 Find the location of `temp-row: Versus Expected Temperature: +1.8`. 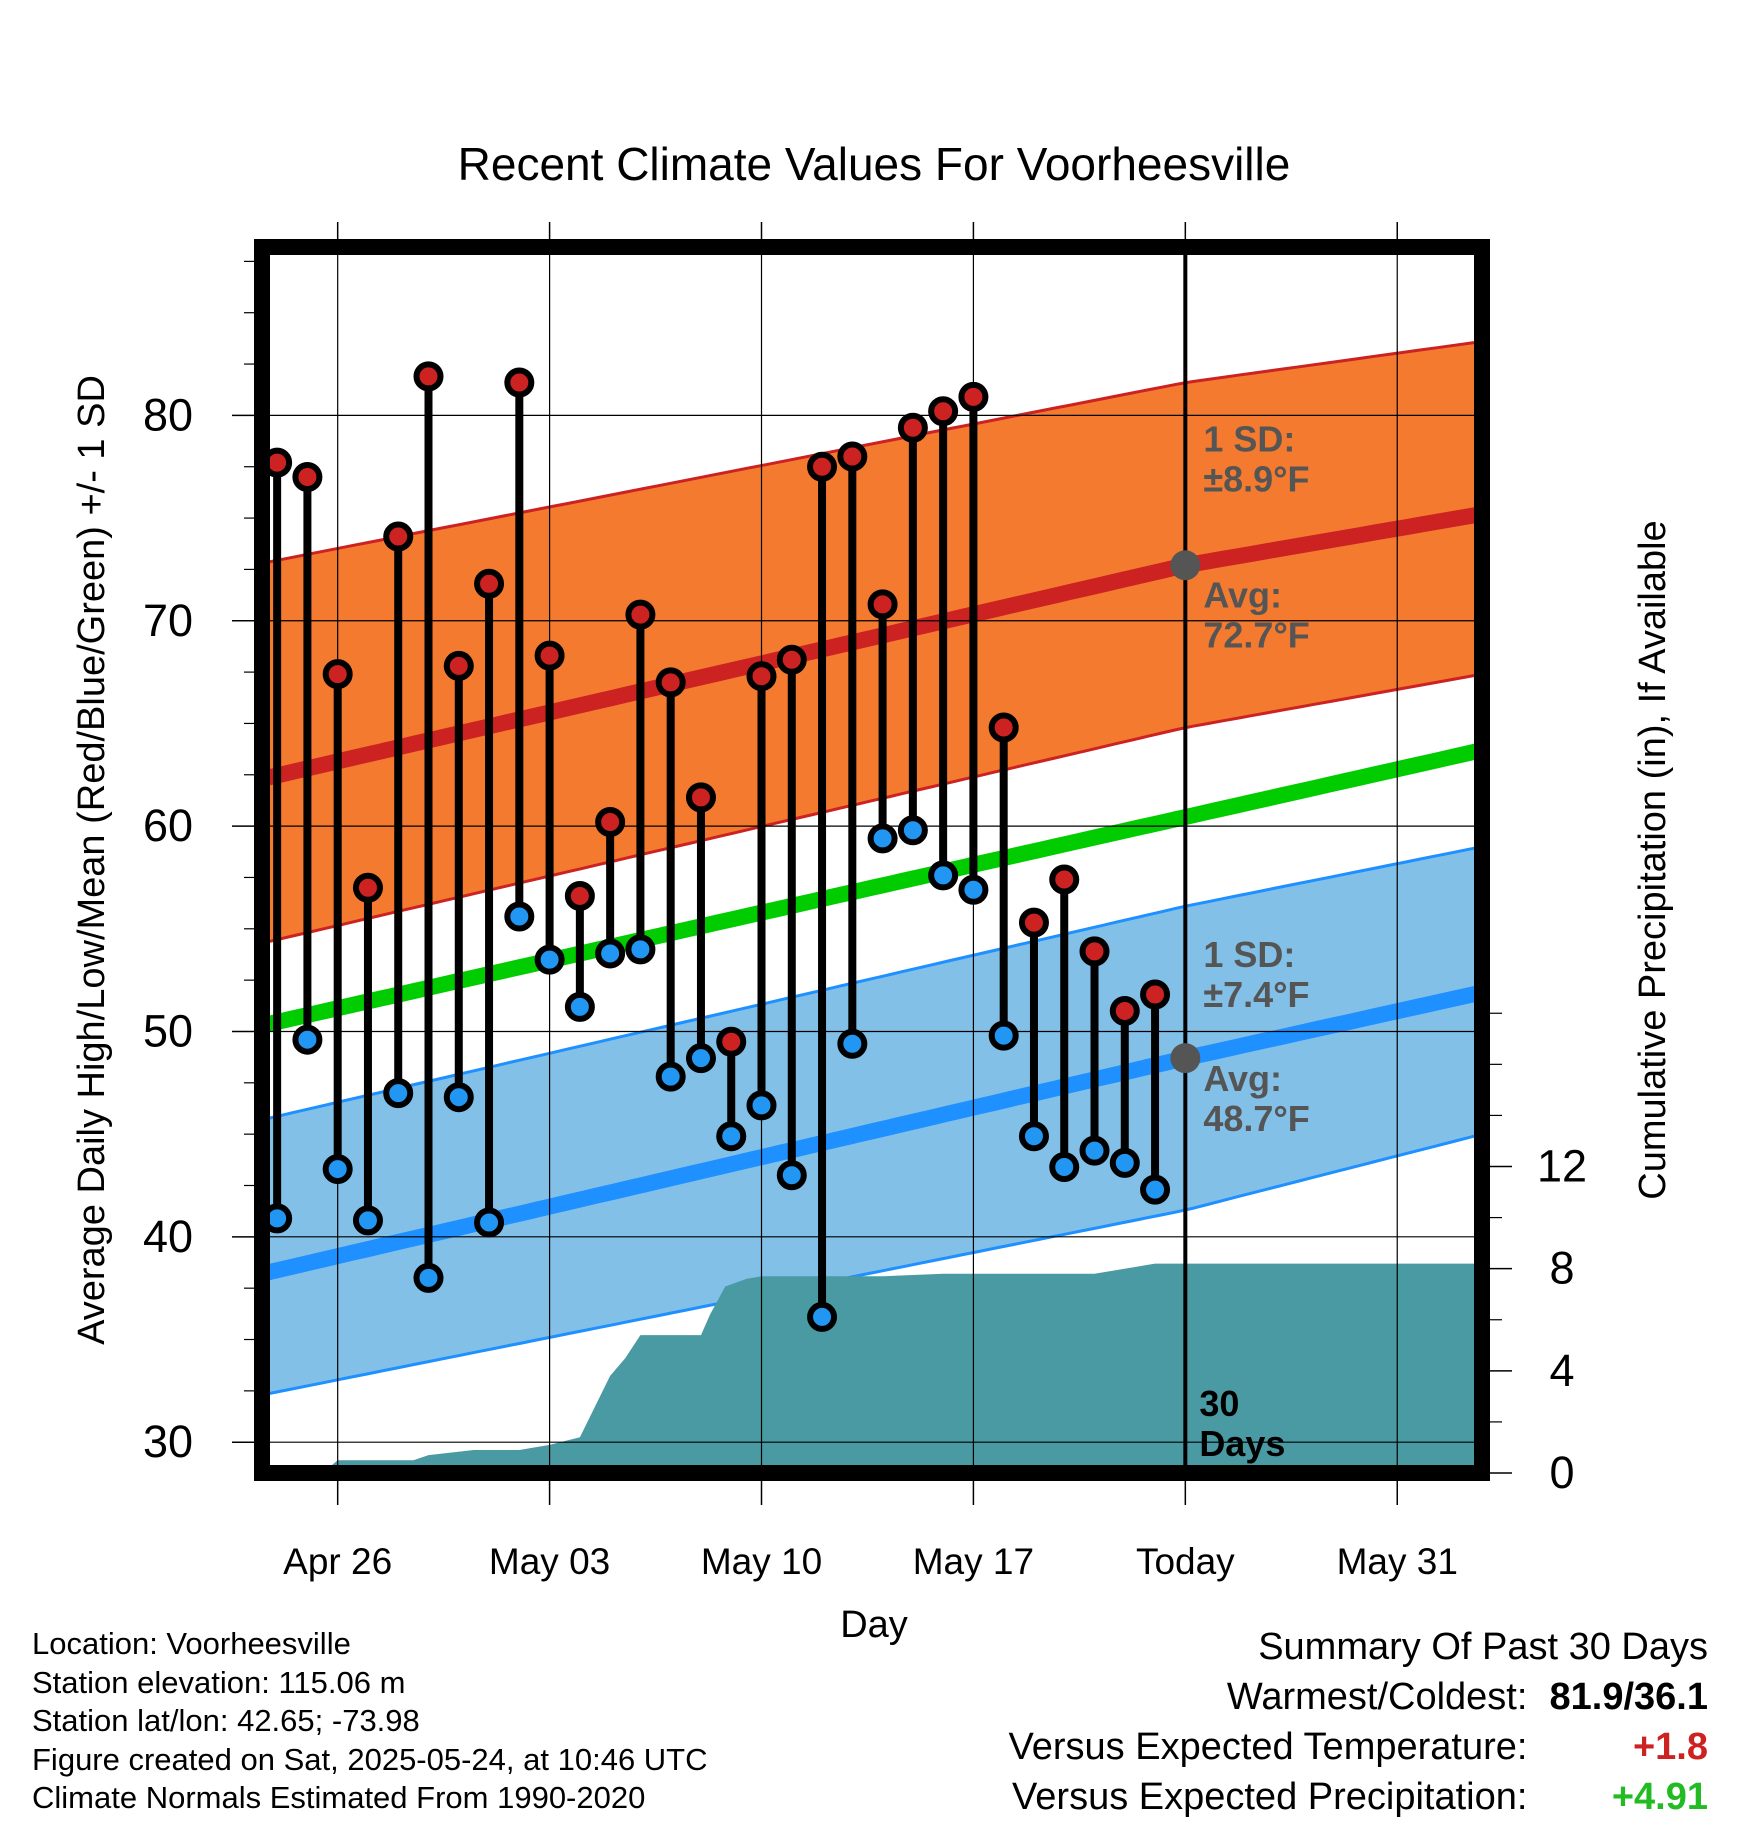

temp-row: Versus Expected Temperature: +1.8 is located at coordinates (1358, 1747).